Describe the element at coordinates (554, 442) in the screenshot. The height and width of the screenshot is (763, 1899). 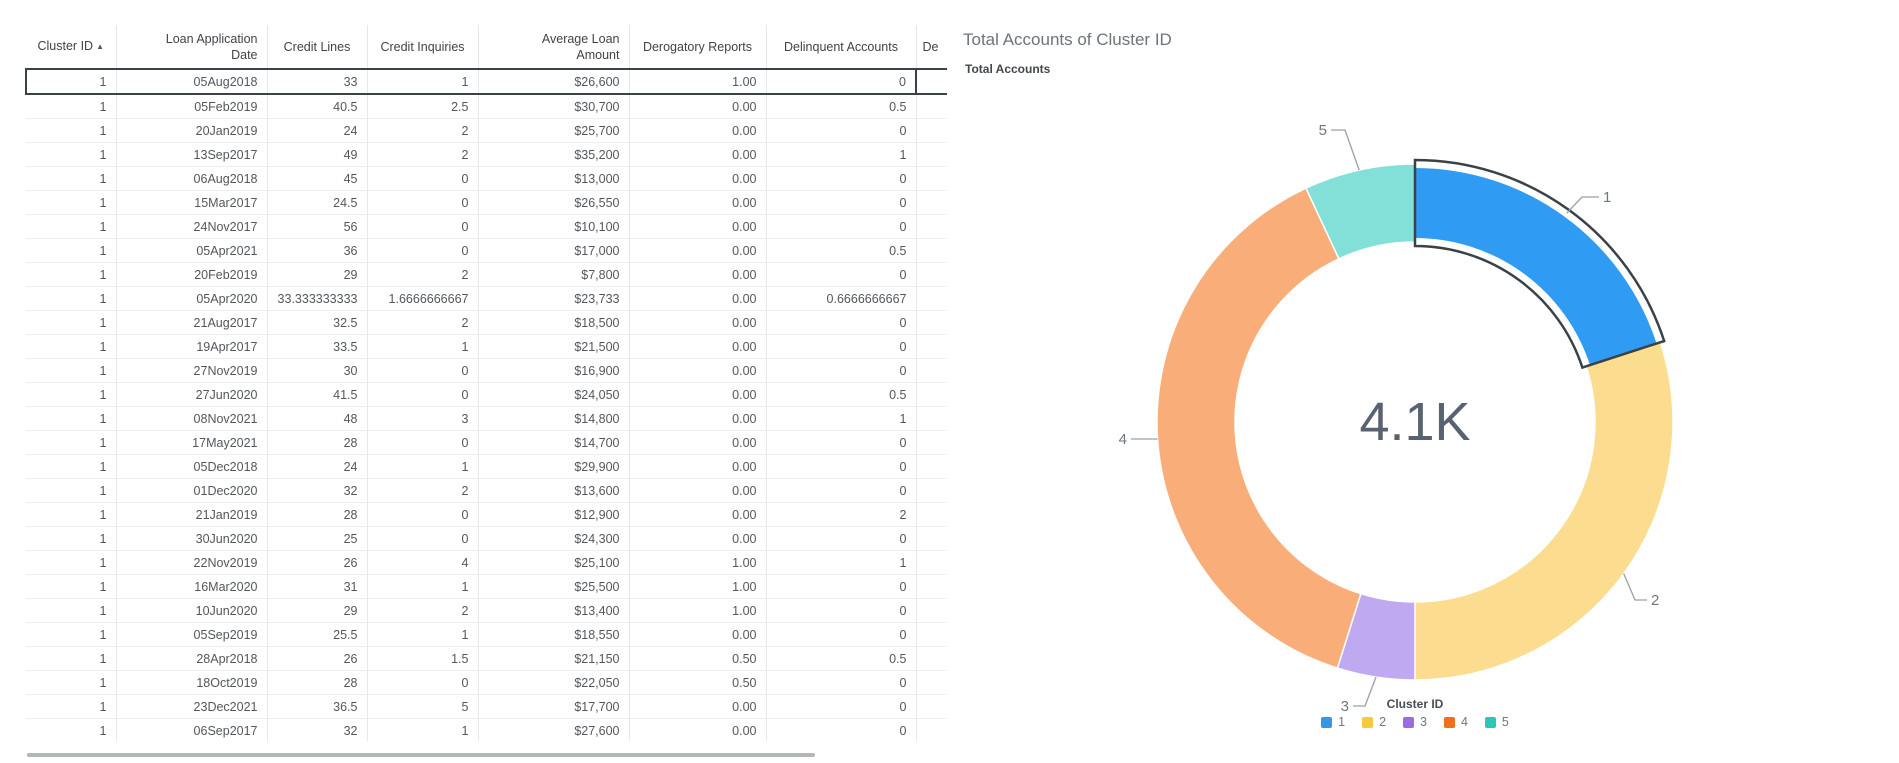
I see `table-cell: $14,700` at that location.